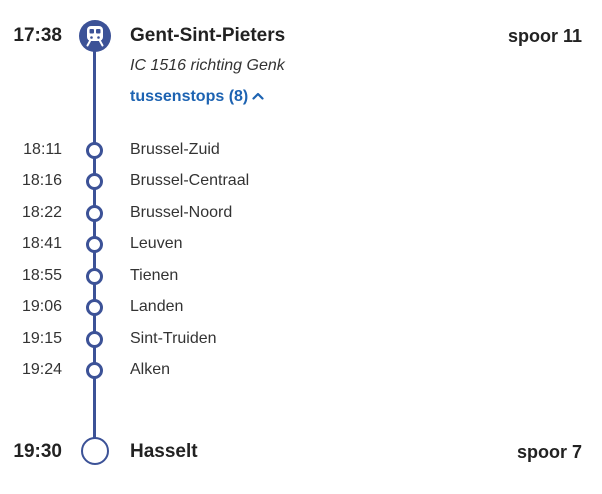 This screenshot has width=602, height=494. I want to click on list-item: 19:06 Landen, so click(280, 307).